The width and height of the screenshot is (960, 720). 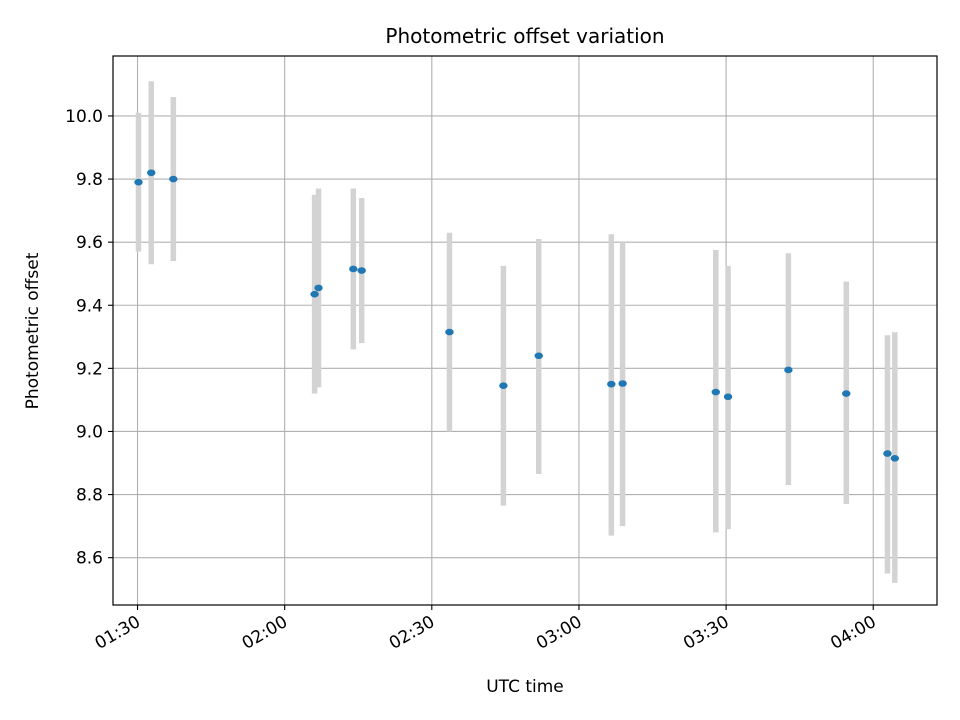 What do you see at coordinates (89, 559) in the screenshot?
I see `y-tick-label: 8.6` at bounding box center [89, 559].